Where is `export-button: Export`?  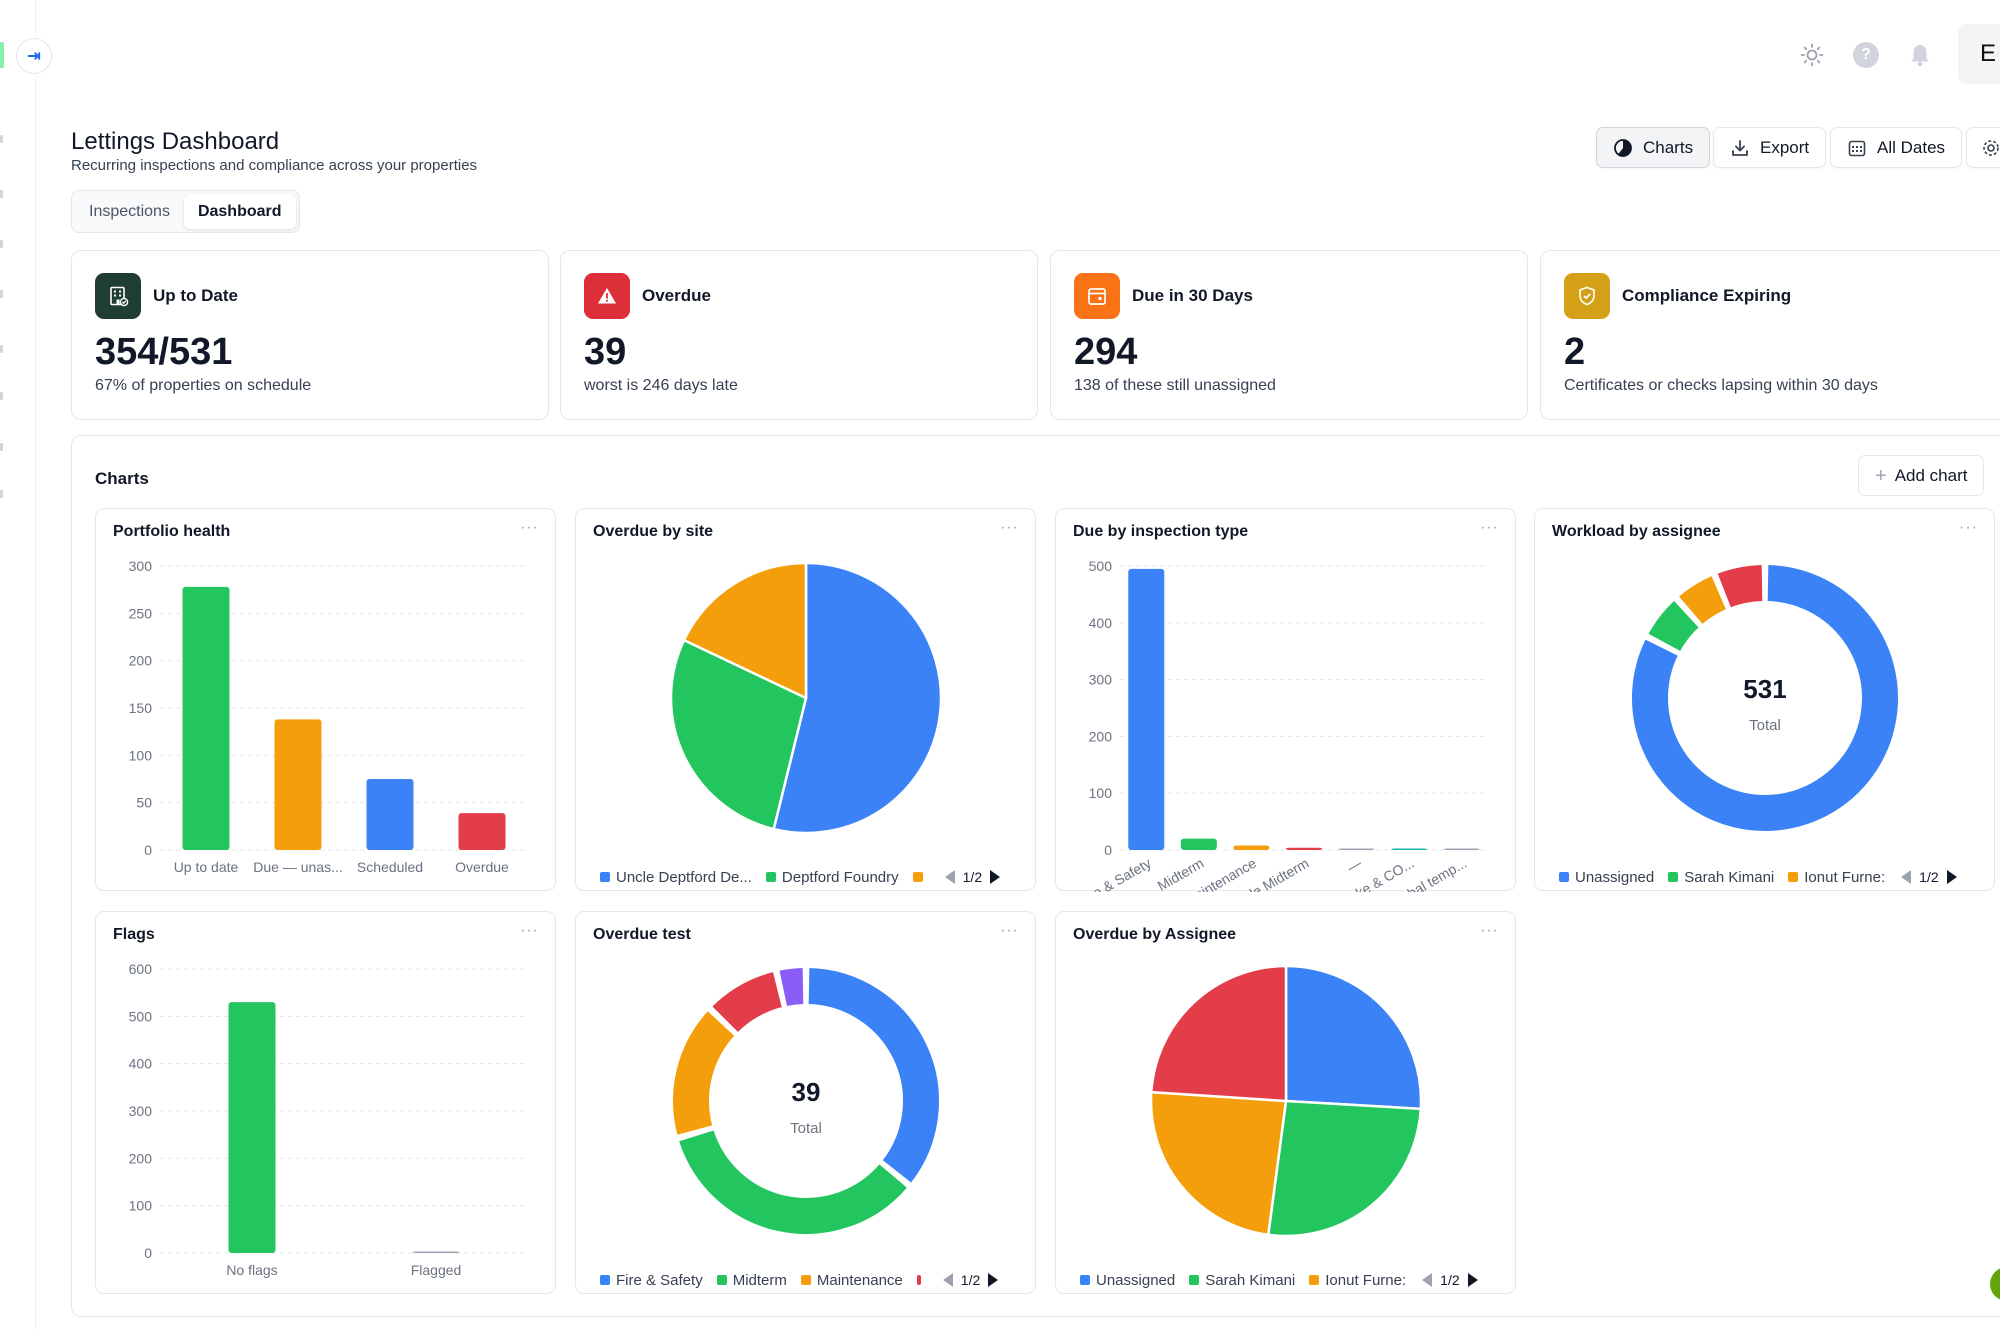 export-button: Export is located at coordinates (1770, 147).